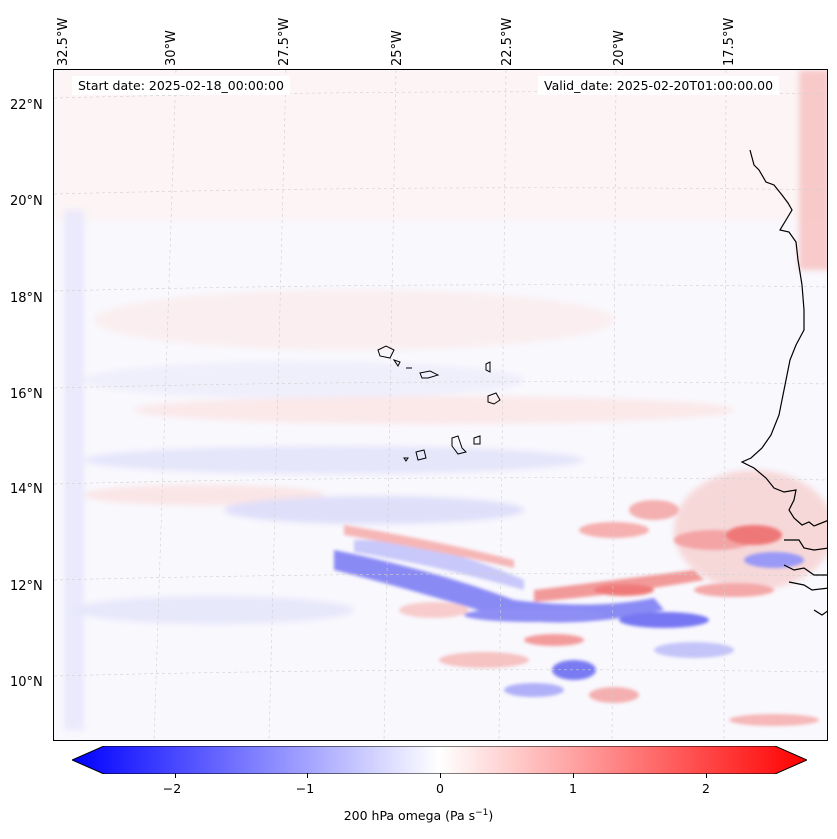 The width and height of the screenshot is (837, 839). I want to click on valid-date-label: Valid_date: 2025-02-20T01:00:00.00, so click(659, 85).